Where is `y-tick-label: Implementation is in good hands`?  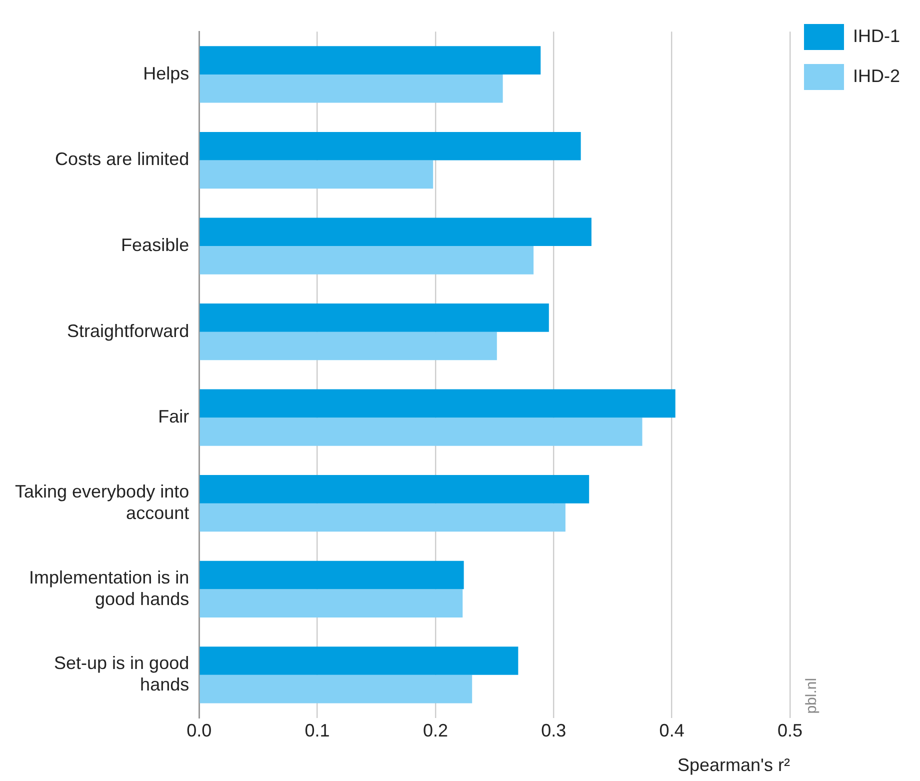
y-tick-label: Implementation is in good hands is located at coordinates (109, 588).